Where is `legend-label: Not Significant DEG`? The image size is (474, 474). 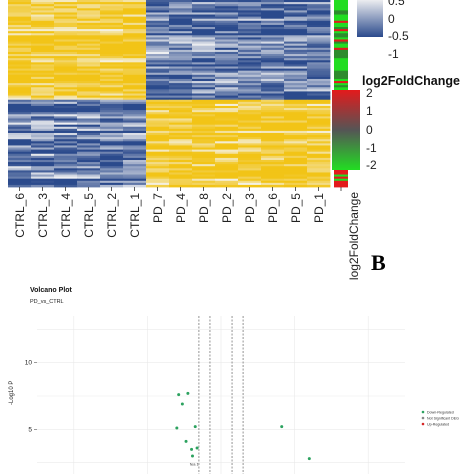
legend-label: Not Significant DEG is located at coordinates (443, 418).